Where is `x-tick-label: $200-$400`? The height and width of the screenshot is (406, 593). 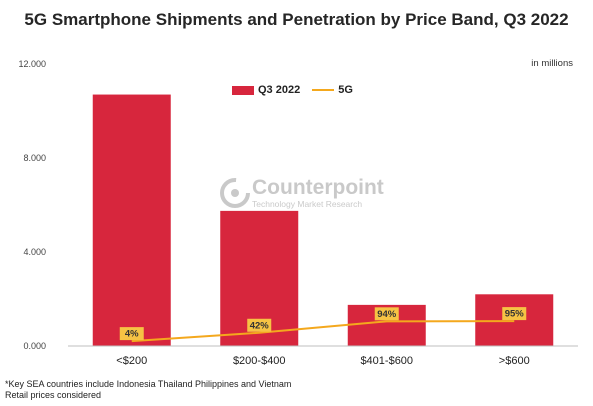
x-tick-label: $200-$400 is located at coordinates (259, 361).